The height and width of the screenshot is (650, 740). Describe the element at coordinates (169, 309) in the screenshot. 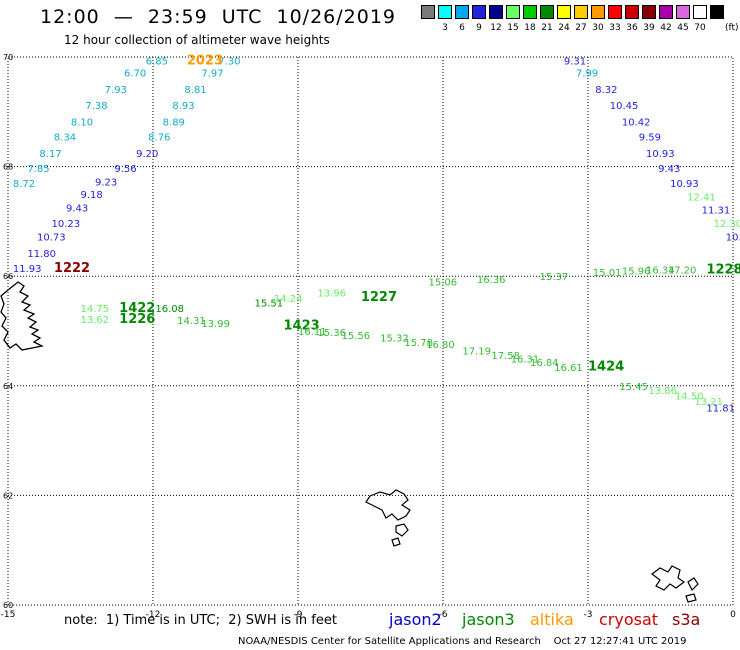

I see `swh-value-label: 16.08` at that location.